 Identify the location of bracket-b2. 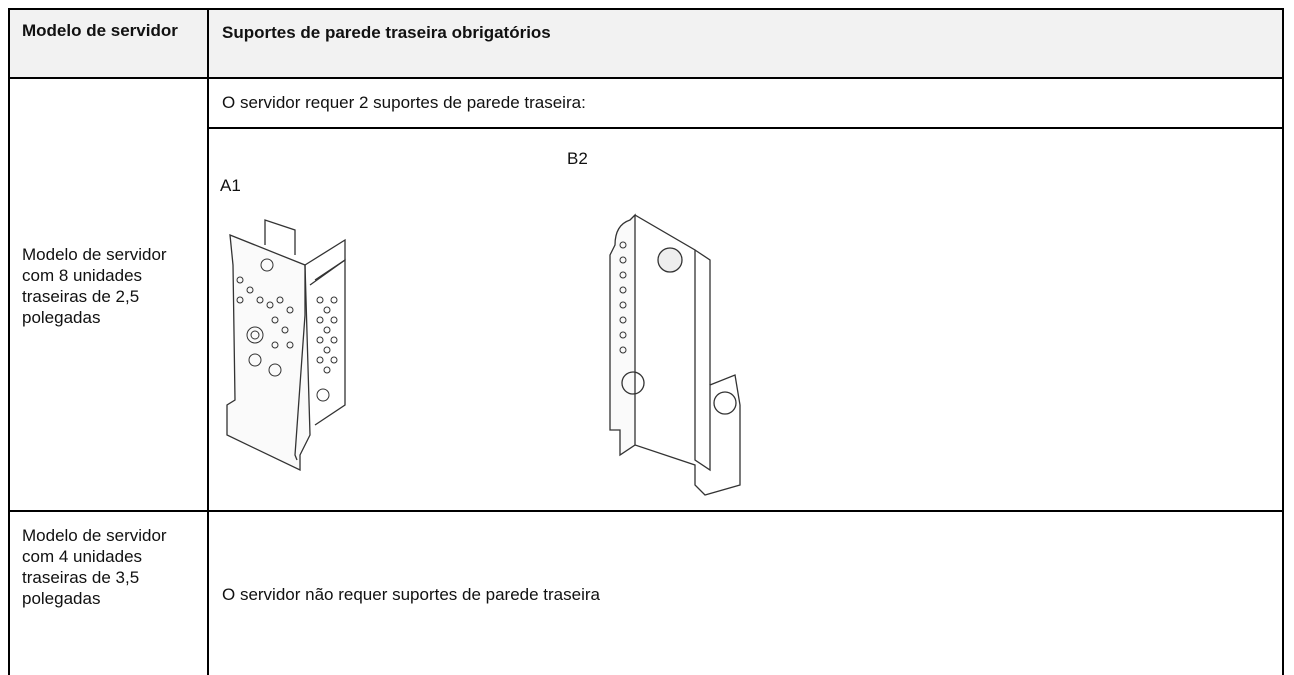
(675, 354).